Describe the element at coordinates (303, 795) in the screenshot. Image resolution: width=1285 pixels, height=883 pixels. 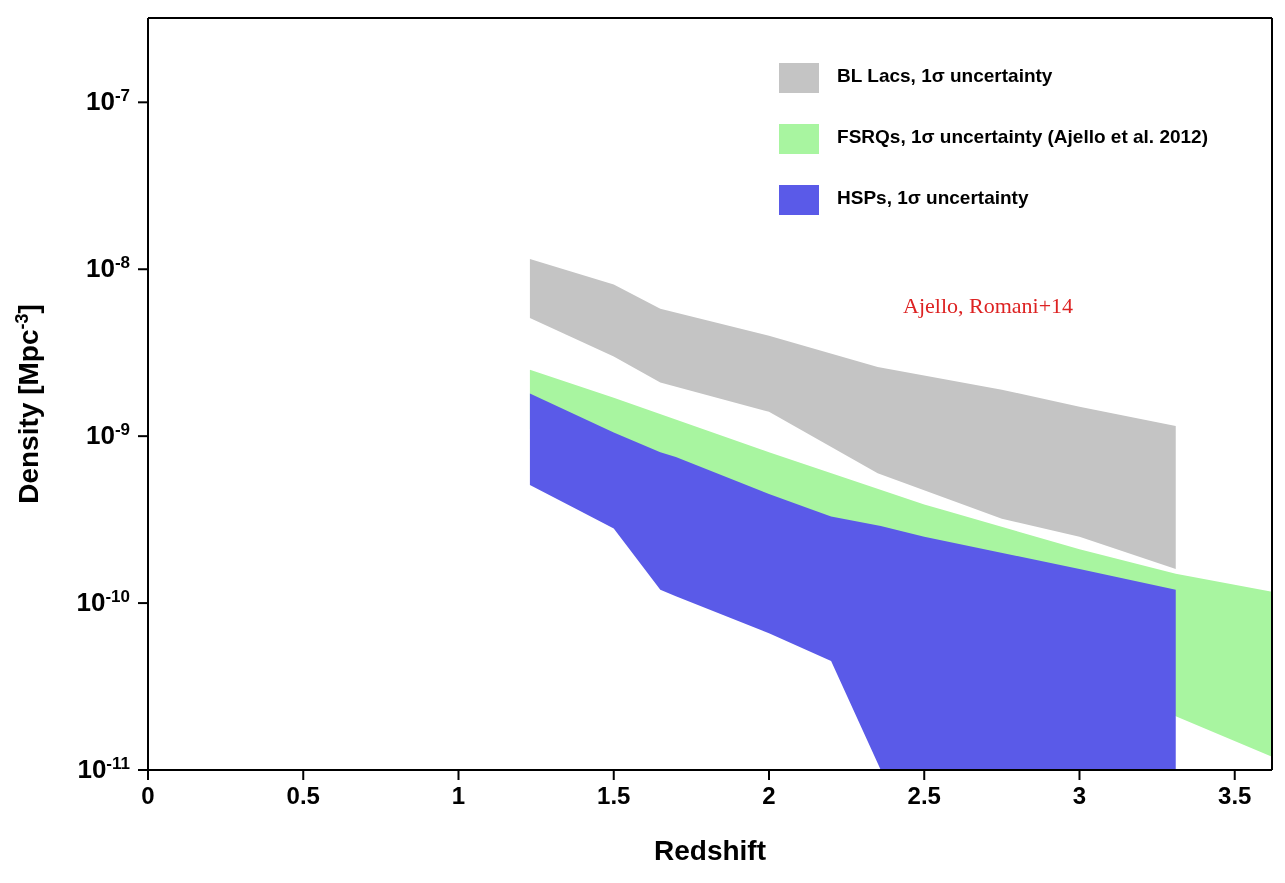
I see `x-tick-label: 0.5` at that location.